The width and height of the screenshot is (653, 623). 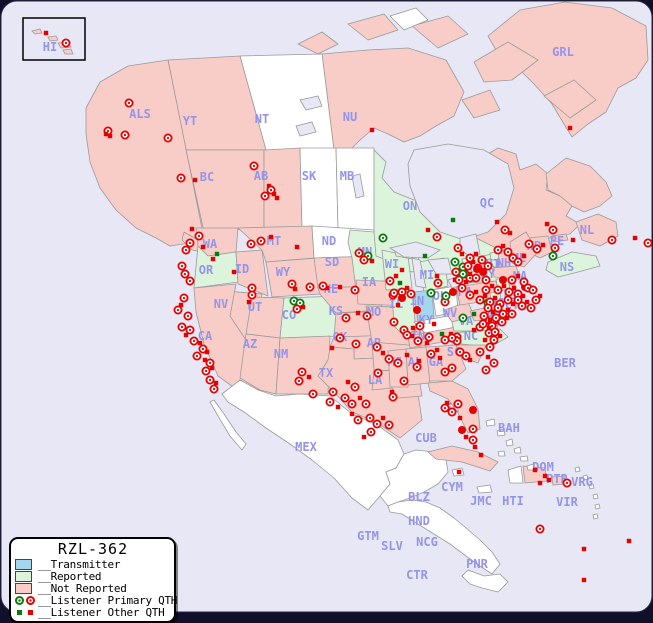 What do you see at coordinates (50, 47) in the screenshot?
I see `label-HI: HI` at bounding box center [50, 47].